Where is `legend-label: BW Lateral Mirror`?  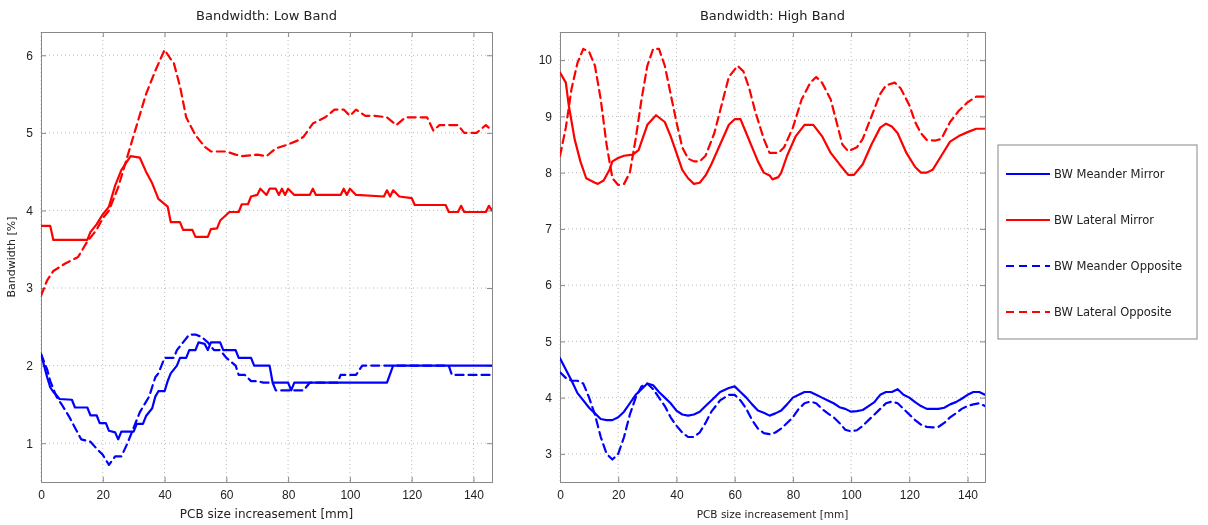
legend-label: BW Lateral Mirror is located at coordinates (1104, 220).